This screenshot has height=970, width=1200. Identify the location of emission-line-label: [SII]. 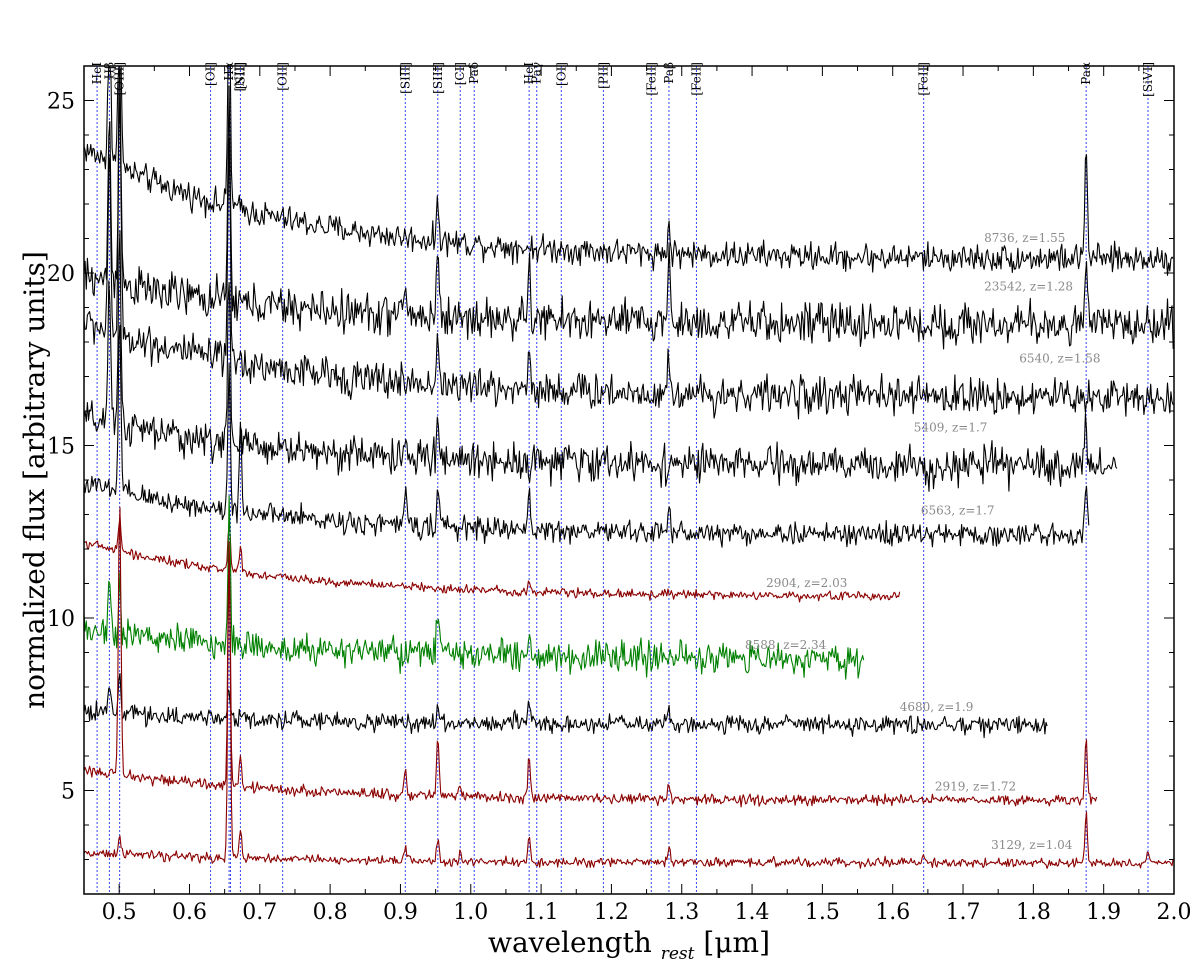
(240, 75).